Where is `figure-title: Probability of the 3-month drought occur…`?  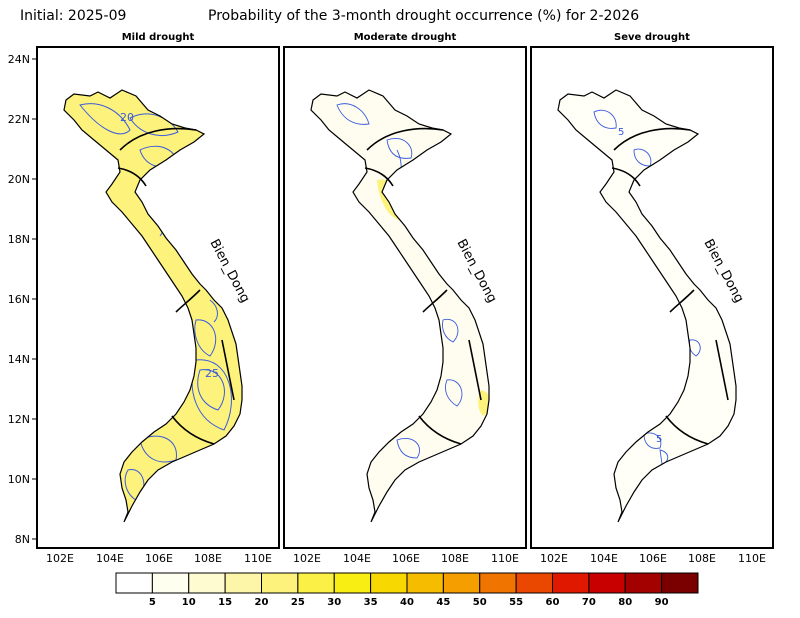 figure-title: Probability of the 3-month drought occur… is located at coordinates (424, 16).